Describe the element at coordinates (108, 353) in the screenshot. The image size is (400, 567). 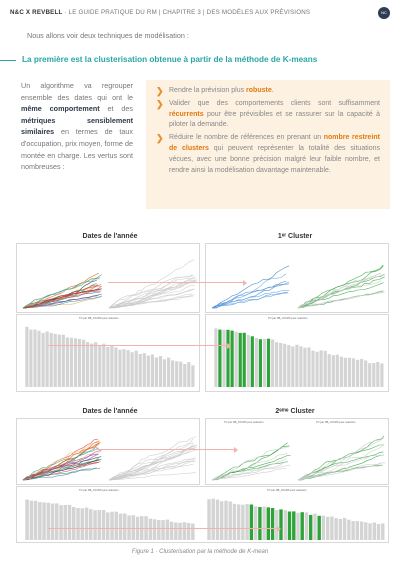
I see `all-dates-bar-chart-1: TO par NB_JOURS pour selection` at that location.